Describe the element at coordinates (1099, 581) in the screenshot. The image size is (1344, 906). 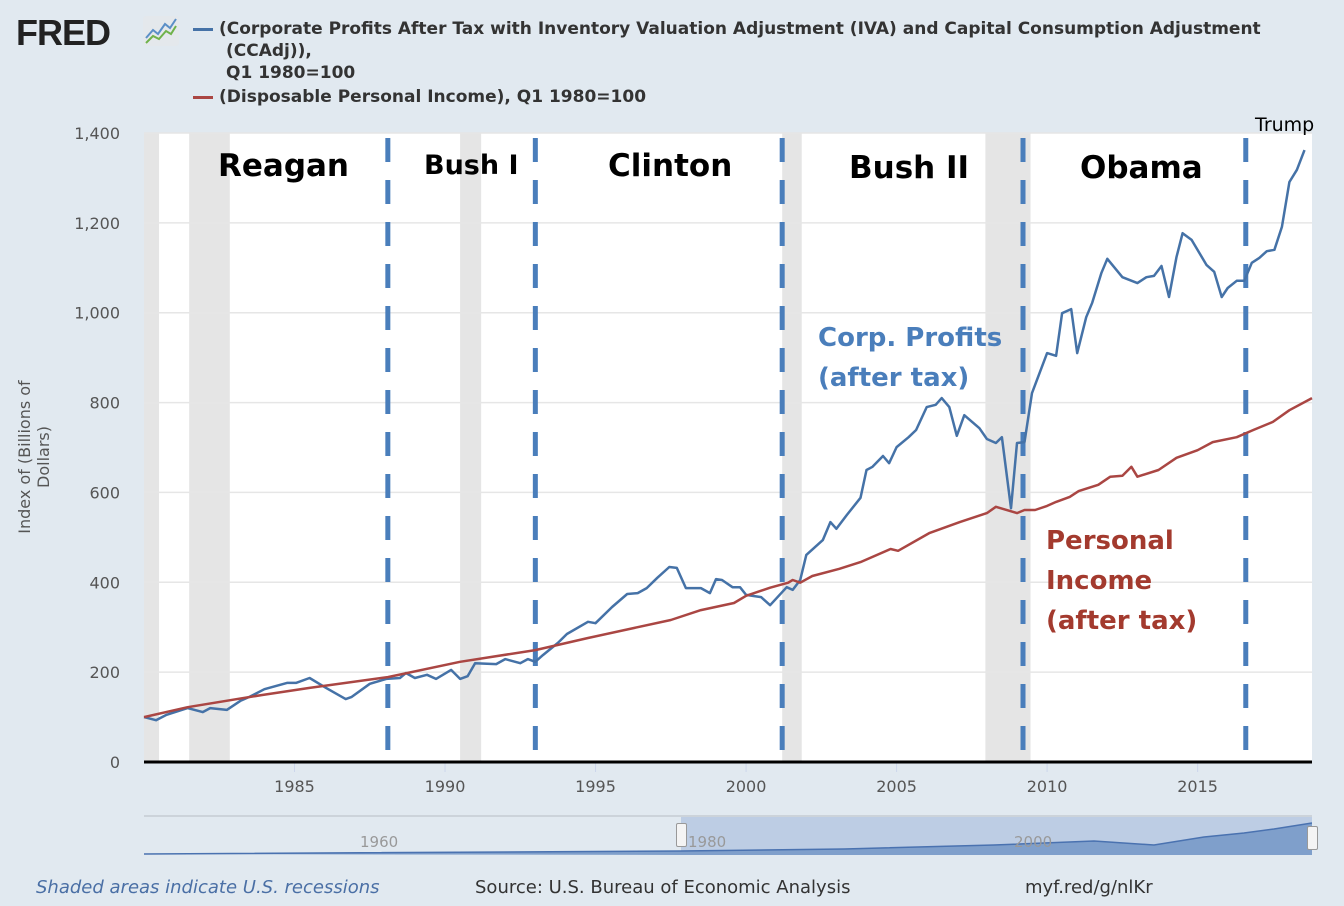
I see `annotation-line: Income` at that location.